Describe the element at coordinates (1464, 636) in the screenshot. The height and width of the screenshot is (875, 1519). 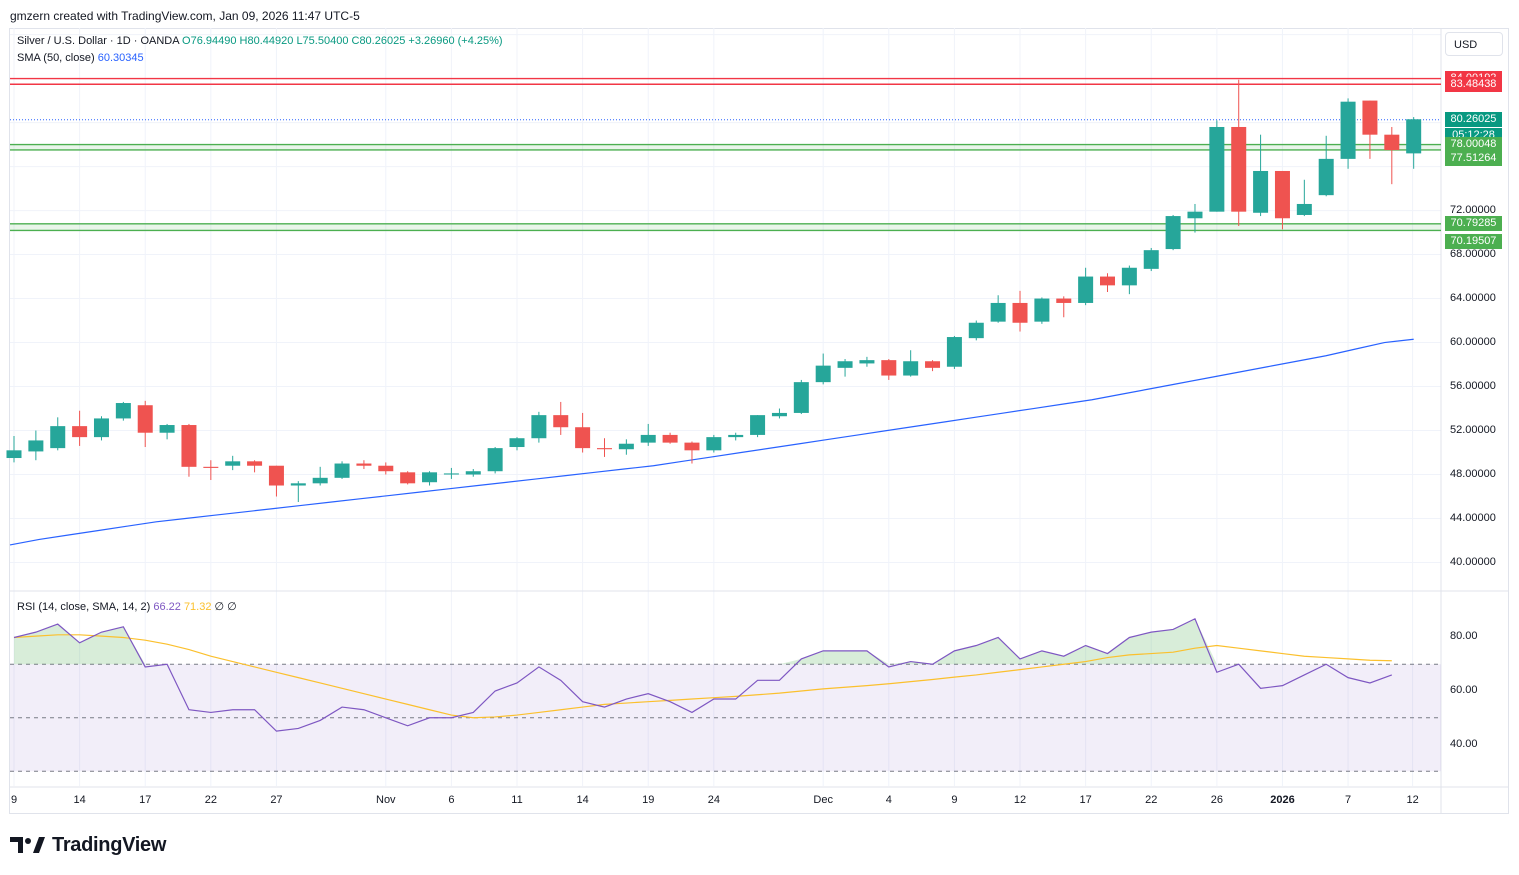
I see `rsi-tick-label: 80.00` at that location.